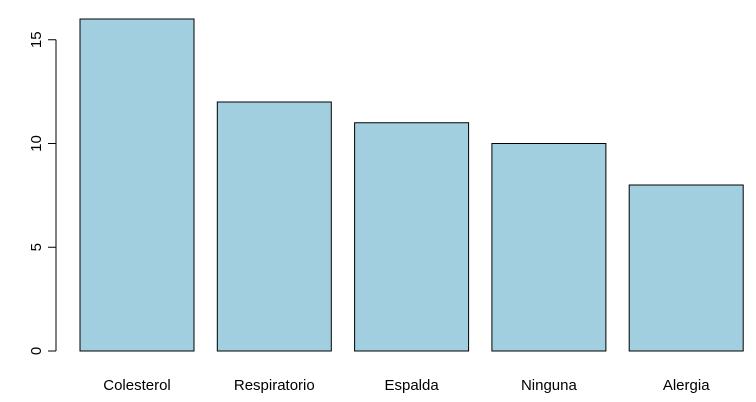  What do you see at coordinates (686, 385) in the screenshot?
I see `x-category-label: Alergia` at bounding box center [686, 385].